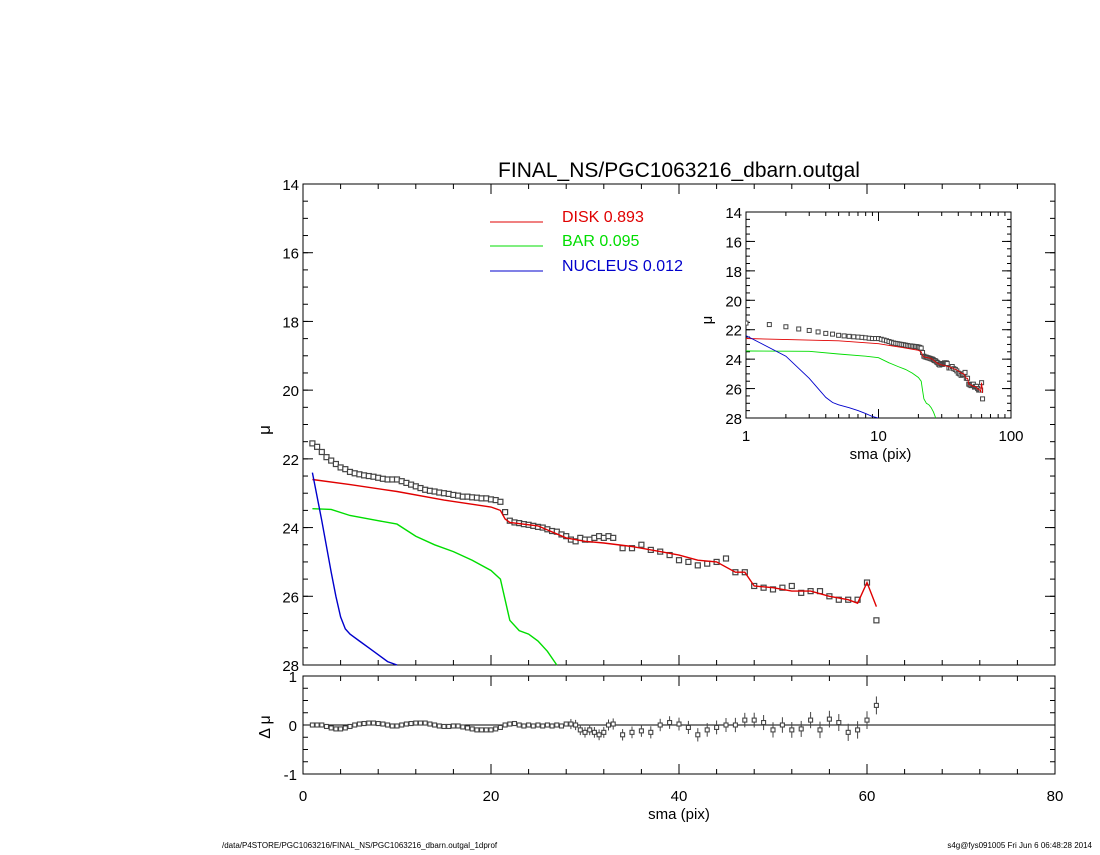 The height and width of the screenshot is (855, 1100). I want to click on legend-value: 0.095, so click(619, 241).